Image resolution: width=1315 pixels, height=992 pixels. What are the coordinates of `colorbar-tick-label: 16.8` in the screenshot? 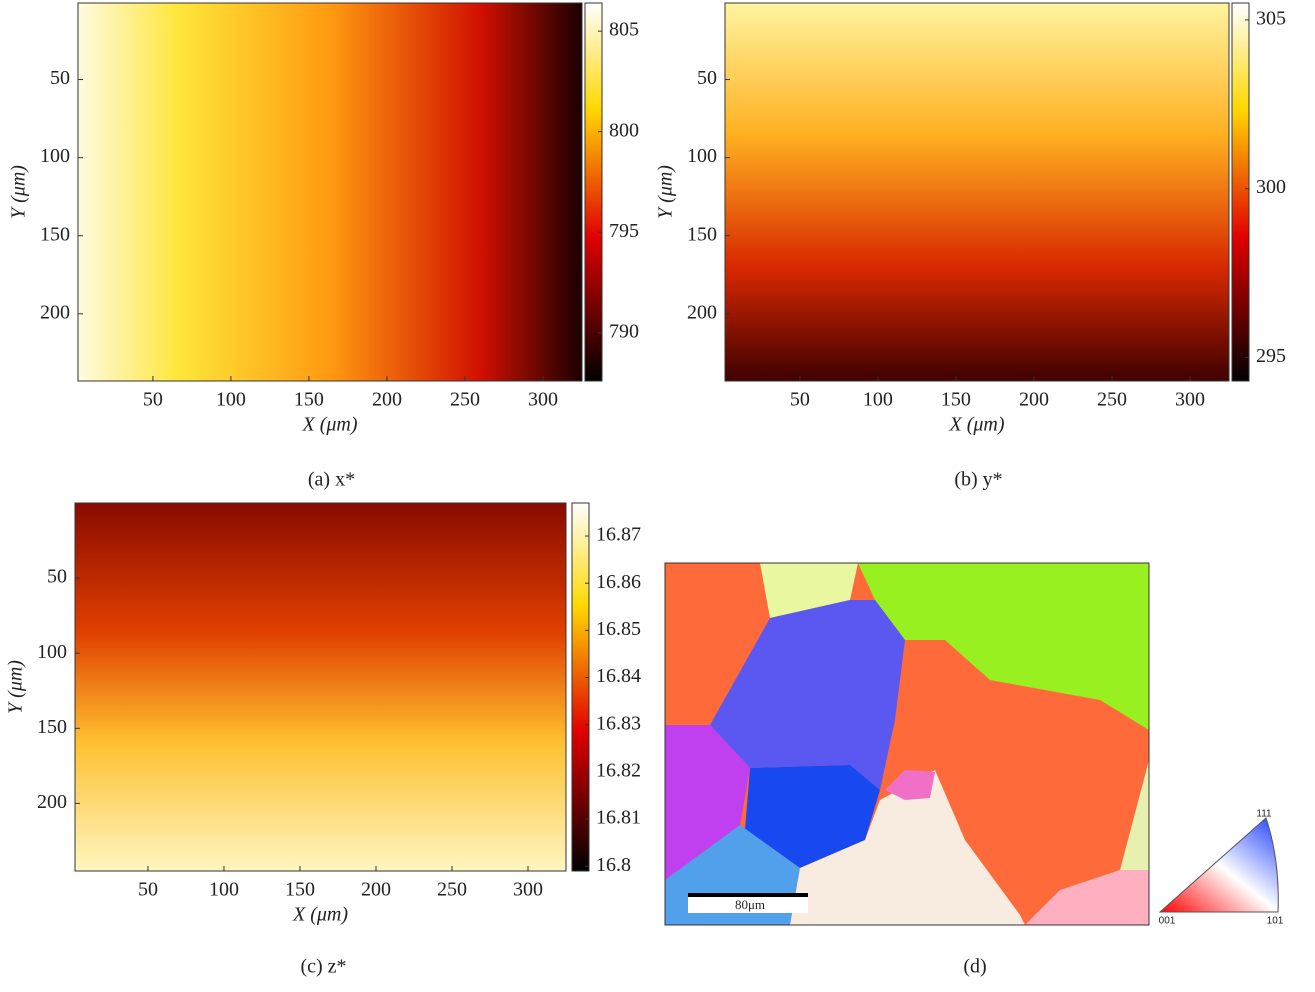 It's located at (613, 865).